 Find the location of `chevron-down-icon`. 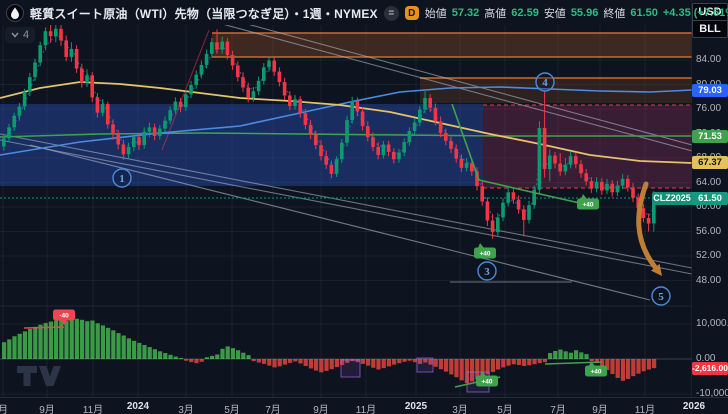

chevron-down-icon is located at coordinates (15, 35).